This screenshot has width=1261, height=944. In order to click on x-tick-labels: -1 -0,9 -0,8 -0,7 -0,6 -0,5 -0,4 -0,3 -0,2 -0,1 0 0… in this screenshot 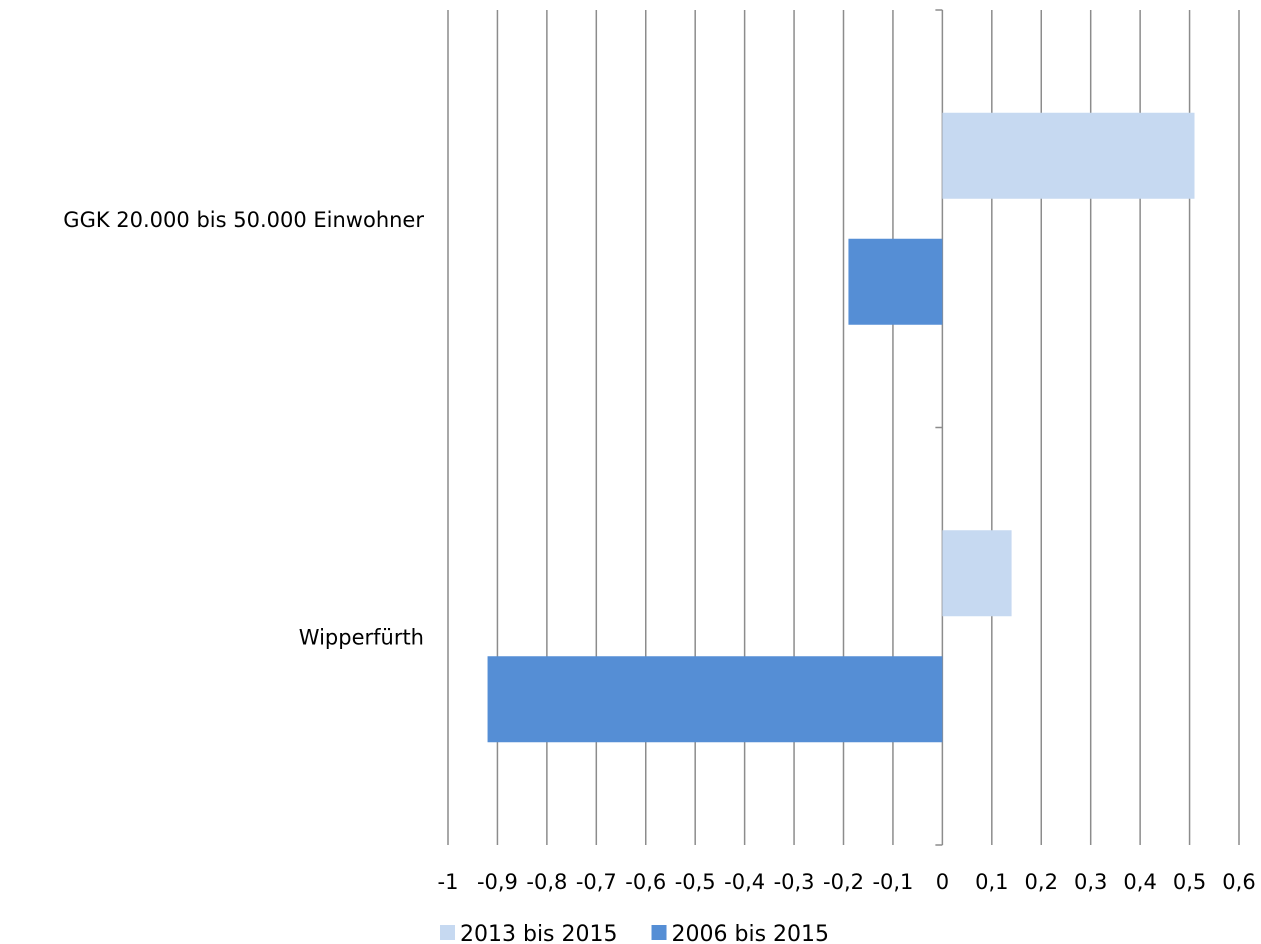, I will do `click(847, 882)`.